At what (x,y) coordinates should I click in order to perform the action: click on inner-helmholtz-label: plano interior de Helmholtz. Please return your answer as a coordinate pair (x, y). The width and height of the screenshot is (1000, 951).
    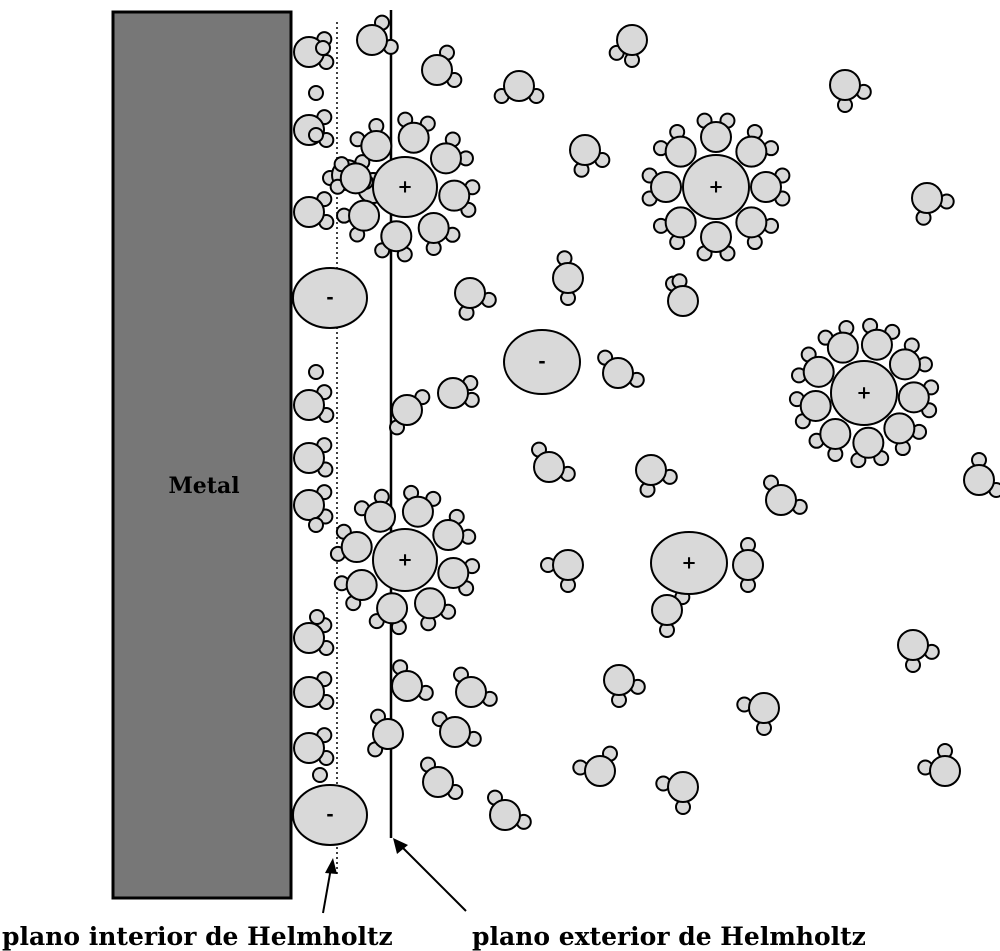
    Looking at the image, I should click on (197, 936).